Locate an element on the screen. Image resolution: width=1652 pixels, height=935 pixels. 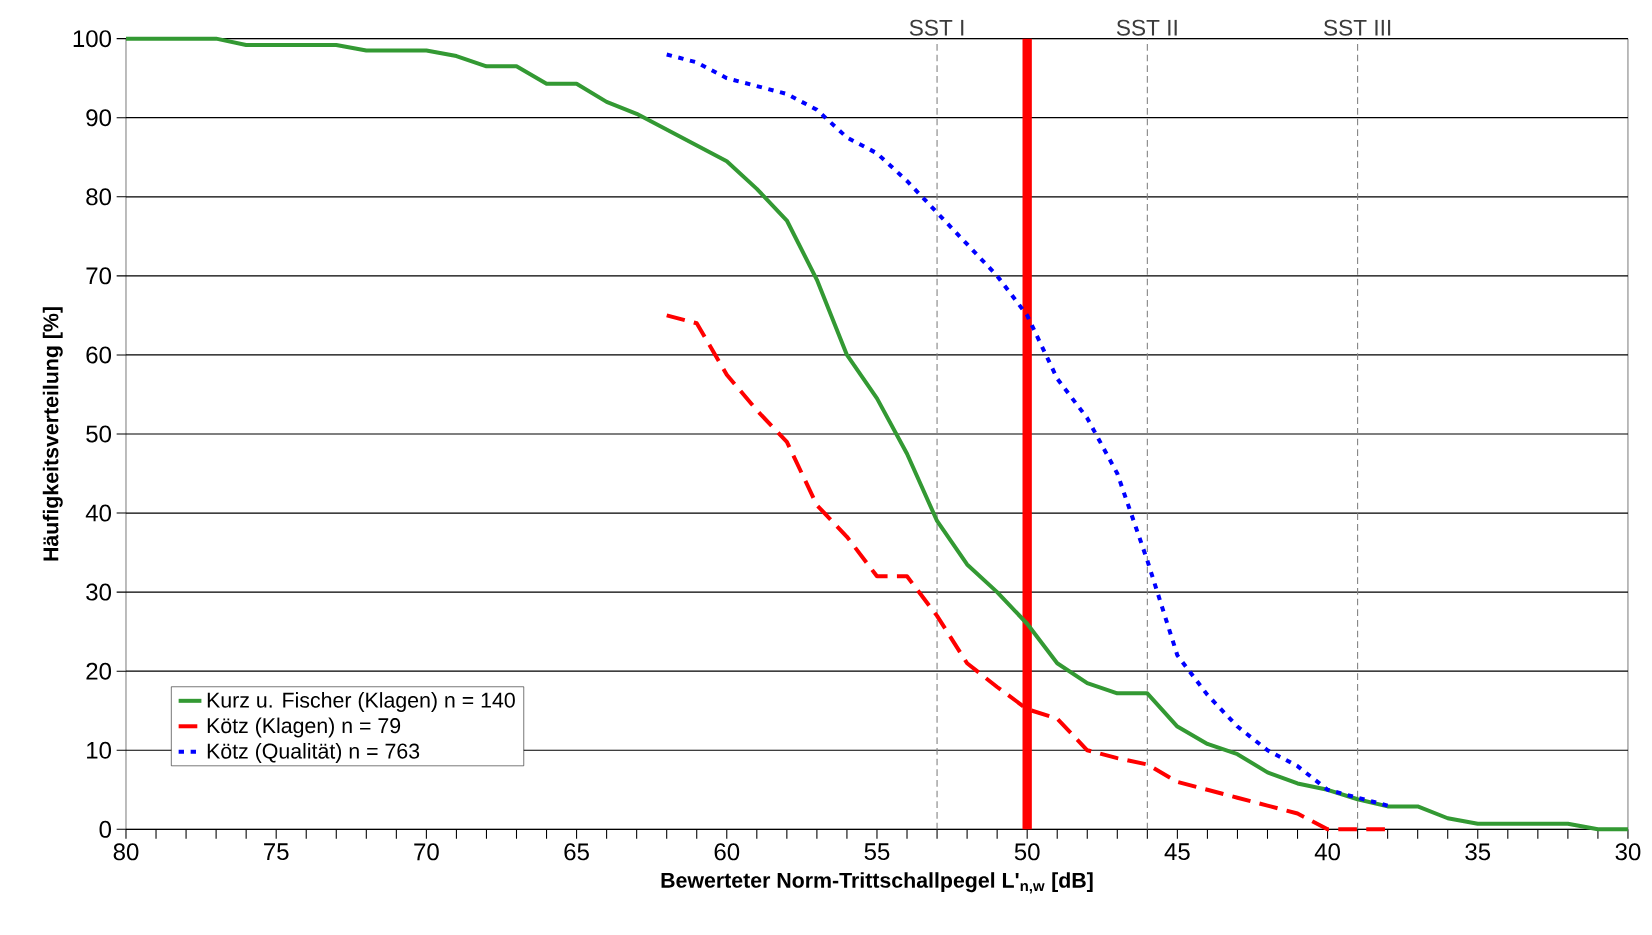
y-tick-label: 60 is located at coordinates (99, 355).